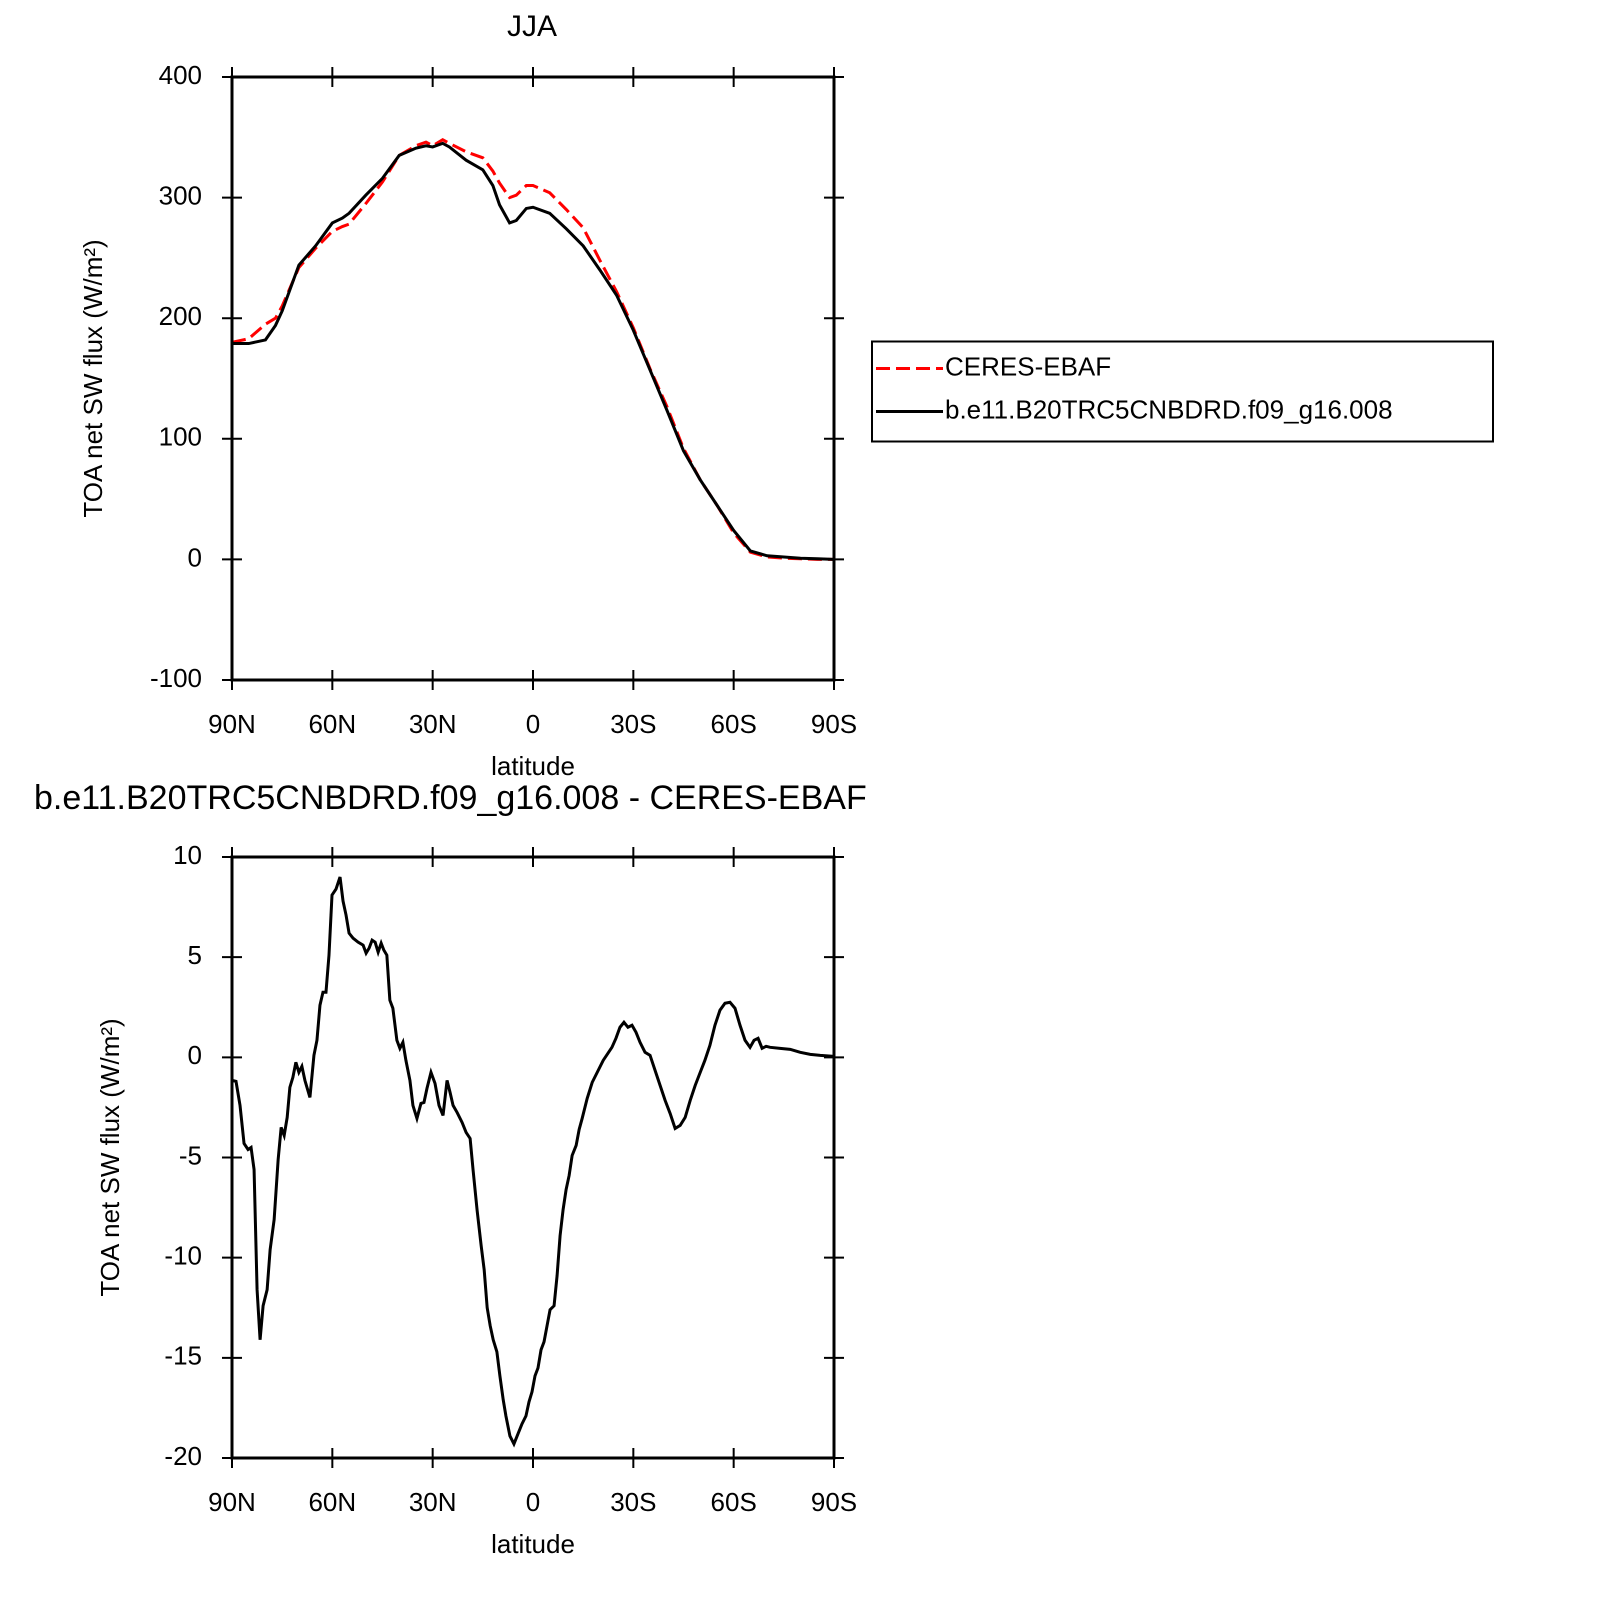  Describe the element at coordinates (1169, 409) in the screenshot. I see `legend-label: b.e11.B20TRC5CNBDRD.f09_g16.008` at that location.